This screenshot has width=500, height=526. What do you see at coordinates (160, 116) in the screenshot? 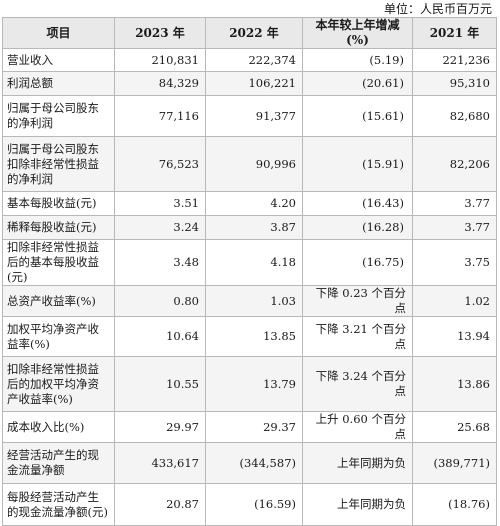
I see `cell-2023: 77,116` at bounding box center [160, 116].